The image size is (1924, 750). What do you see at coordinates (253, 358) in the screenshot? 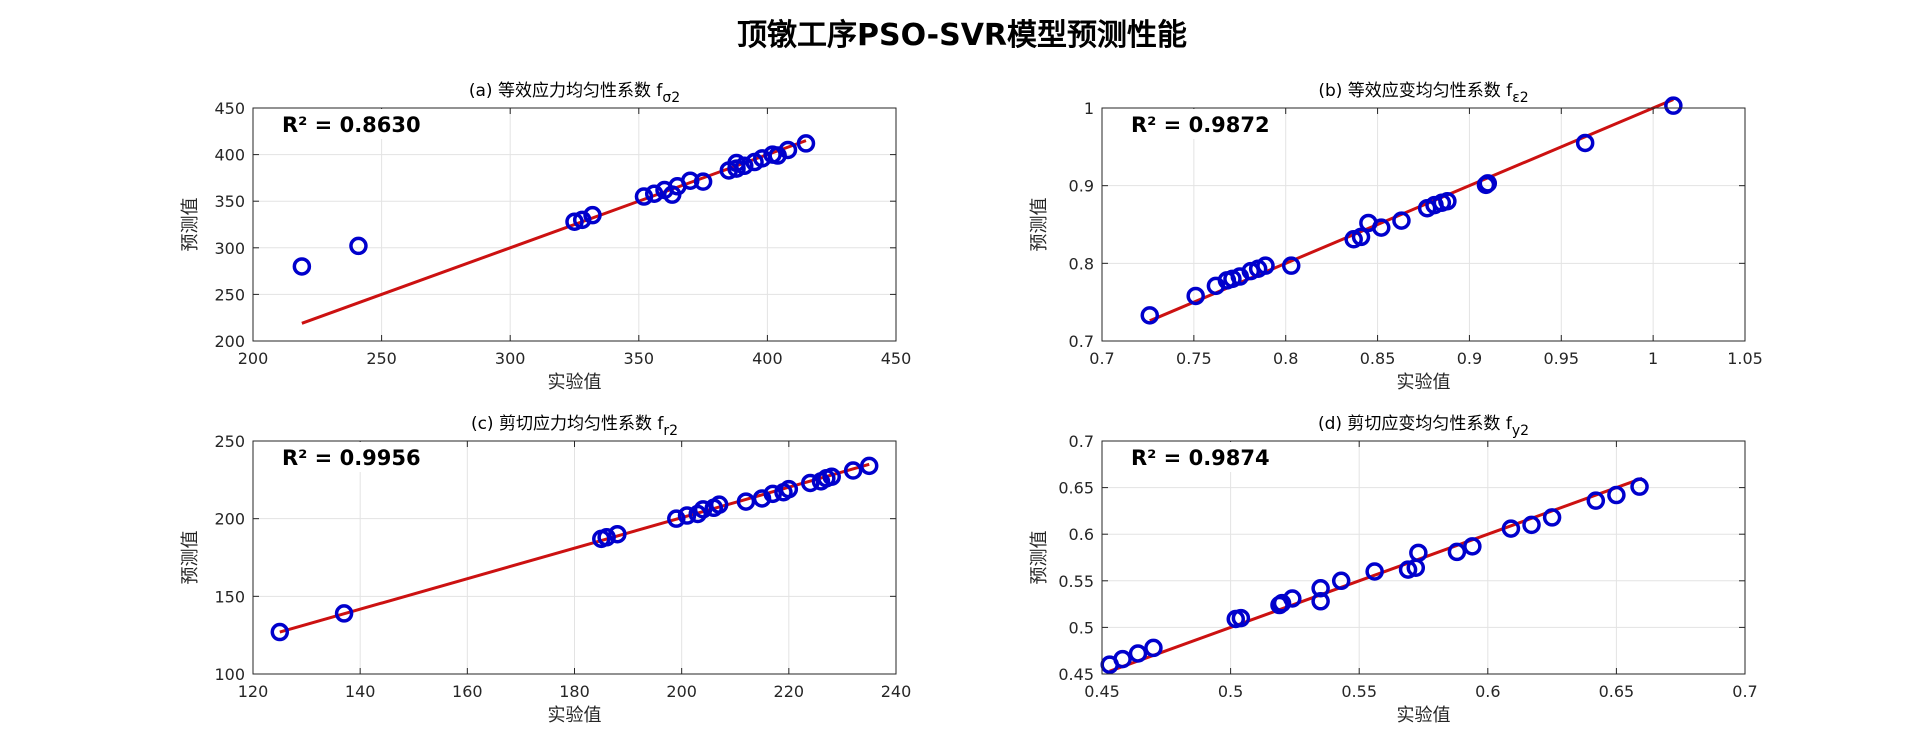
I see `x-tick-label: 200` at bounding box center [253, 358].